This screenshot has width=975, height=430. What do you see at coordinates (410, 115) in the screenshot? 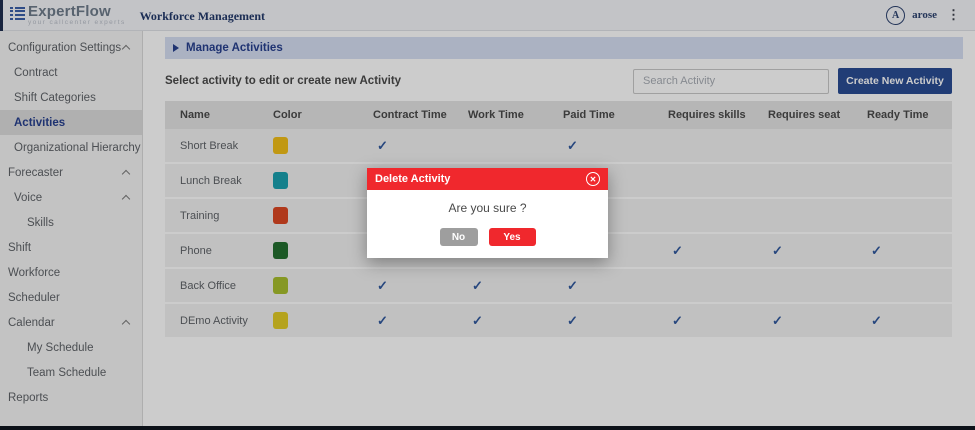
I see `column-header-contract-time: Contract Time` at bounding box center [410, 115].